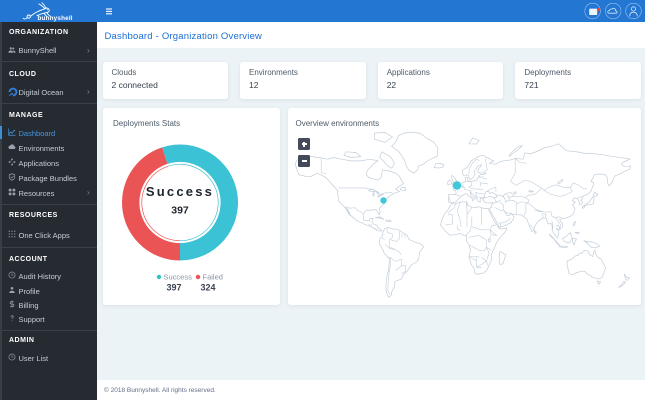  I want to click on svg-text: Failed, so click(212, 277).